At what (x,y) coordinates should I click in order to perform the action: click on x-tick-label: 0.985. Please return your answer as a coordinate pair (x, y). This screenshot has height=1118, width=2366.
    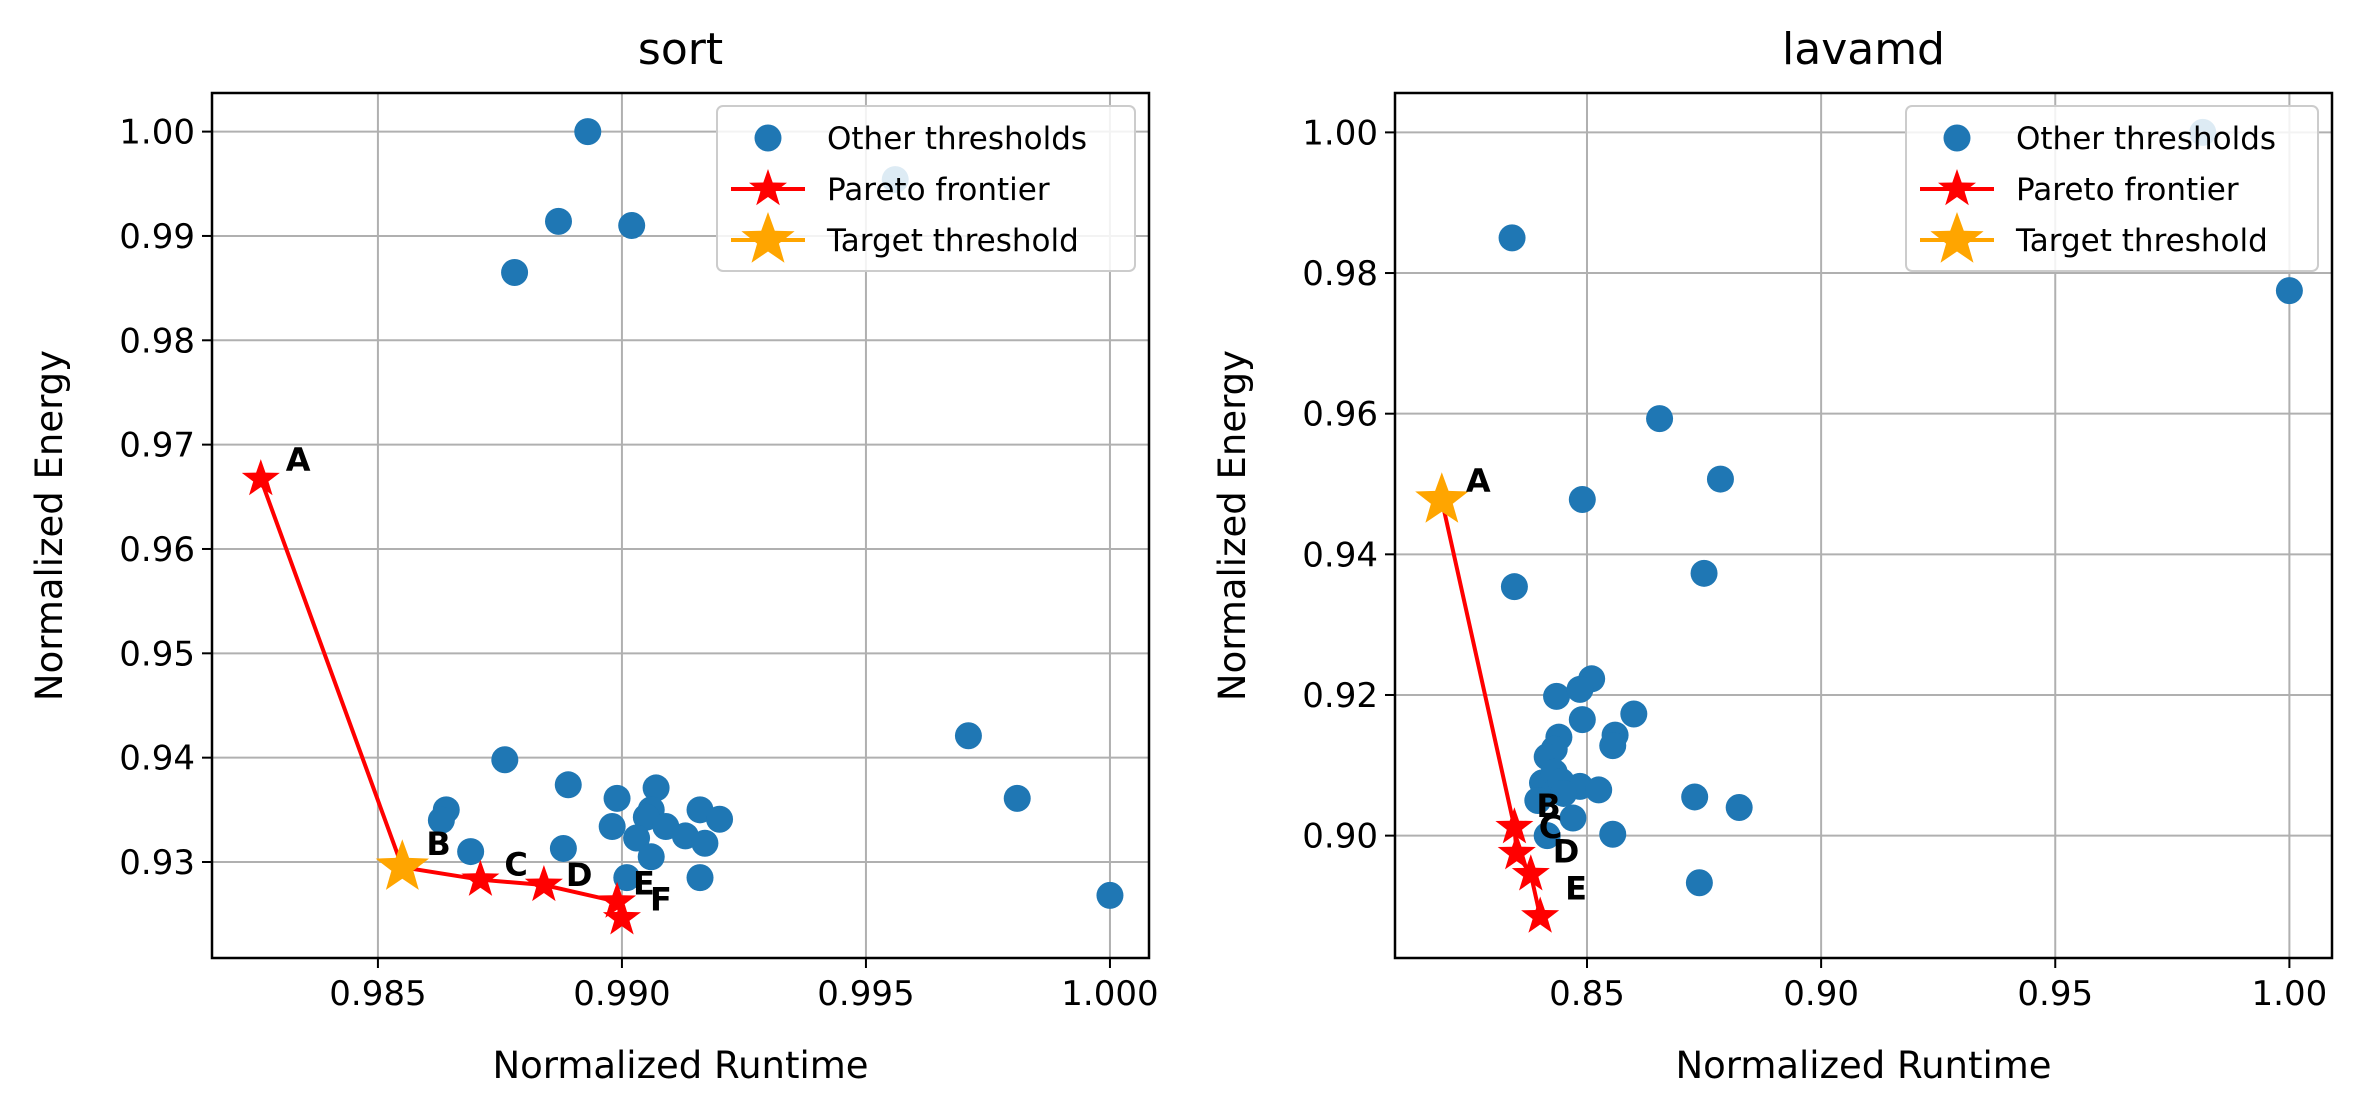
    Looking at the image, I should click on (377, 994).